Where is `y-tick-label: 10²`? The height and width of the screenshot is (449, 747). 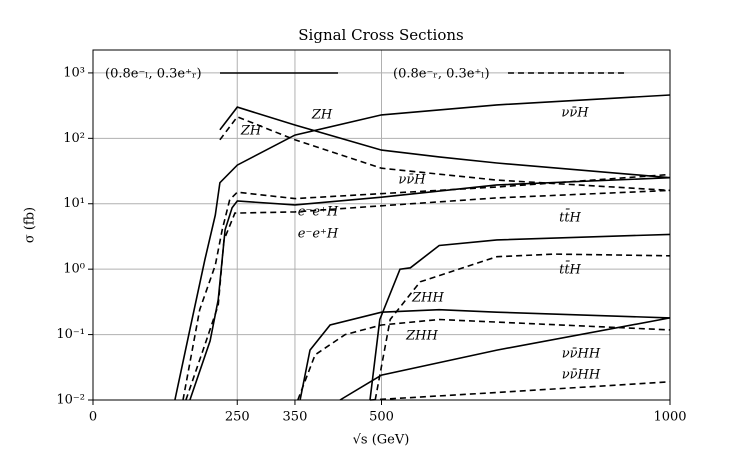
y-tick-label: 10² is located at coordinates (74, 138).